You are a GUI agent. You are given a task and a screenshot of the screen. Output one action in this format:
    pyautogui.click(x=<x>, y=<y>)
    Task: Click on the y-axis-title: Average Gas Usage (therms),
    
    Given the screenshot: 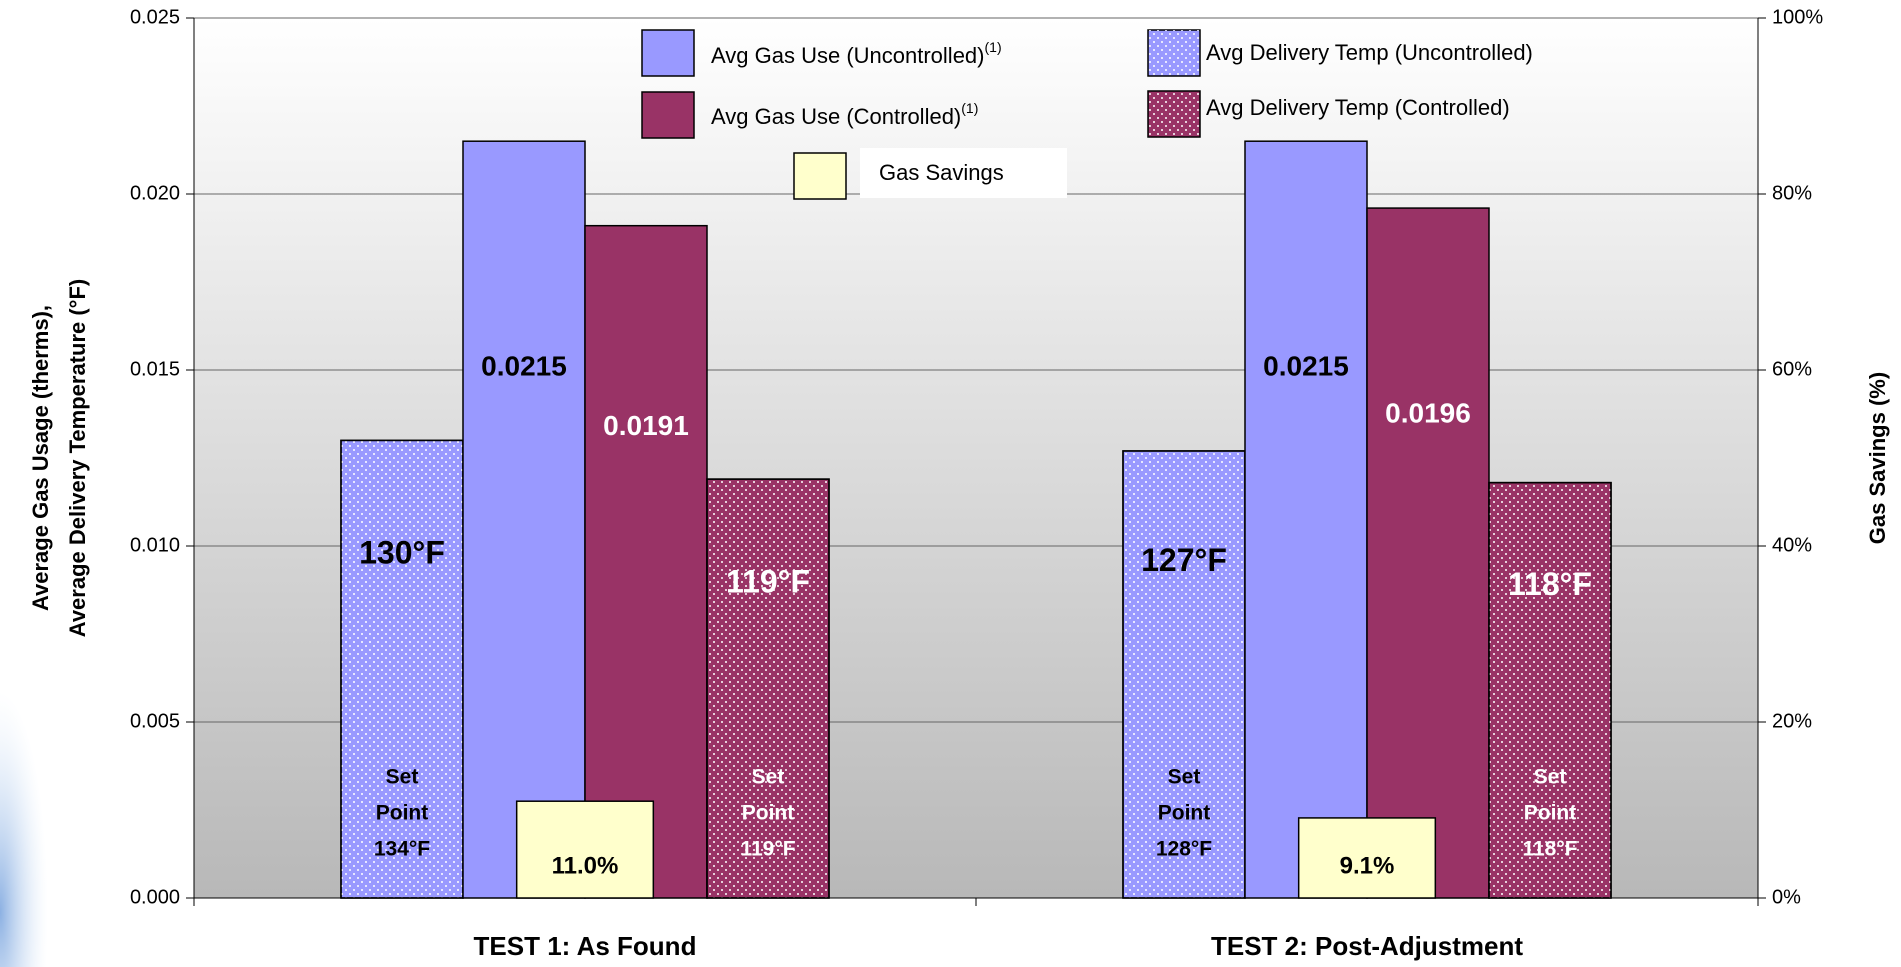 What is the action you would take?
    pyautogui.click(x=40, y=458)
    